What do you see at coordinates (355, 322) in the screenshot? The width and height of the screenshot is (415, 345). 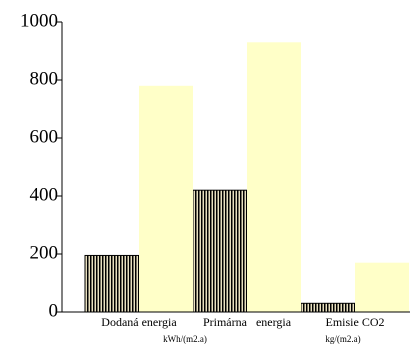 I see `x-tick-label: Emisie CO2` at bounding box center [355, 322].